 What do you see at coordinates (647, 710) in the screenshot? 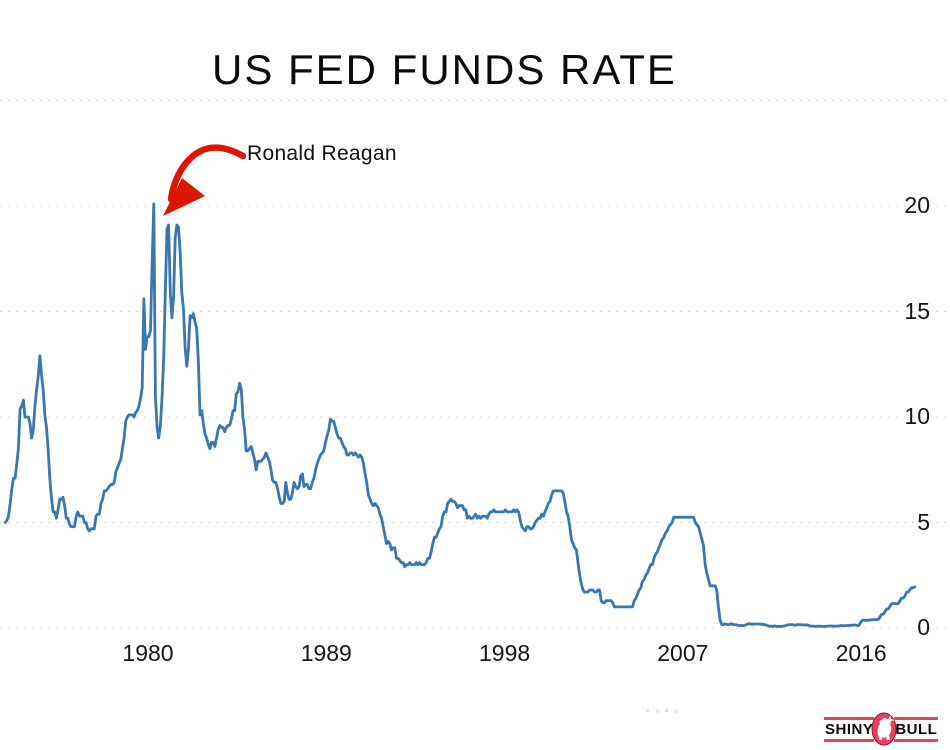
I see `scan-artifact-dots` at bounding box center [647, 710].